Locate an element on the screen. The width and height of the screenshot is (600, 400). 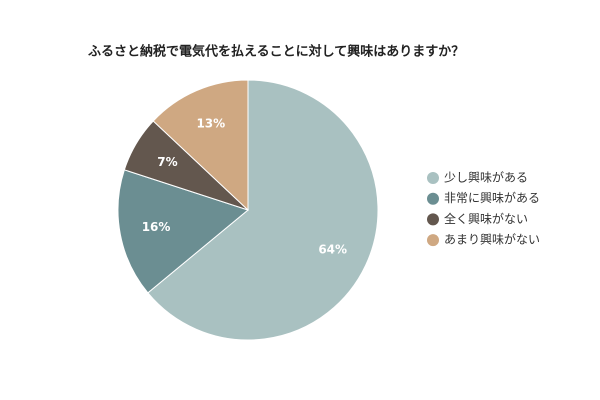
legend-label: あまり興味がない is located at coordinates (492, 239).